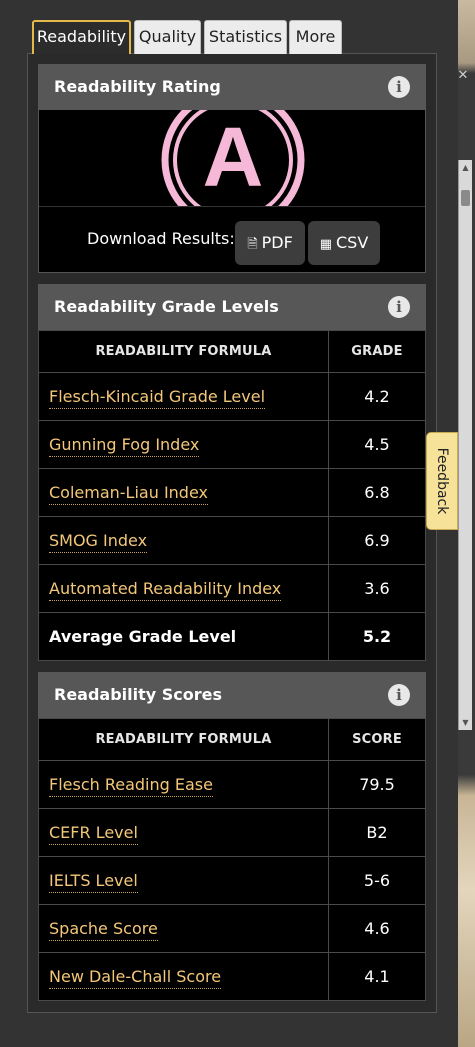  What do you see at coordinates (166, 306) in the screenshot?
I see `section-title: Readability Grade Levels` at bounding box center [166, 306].